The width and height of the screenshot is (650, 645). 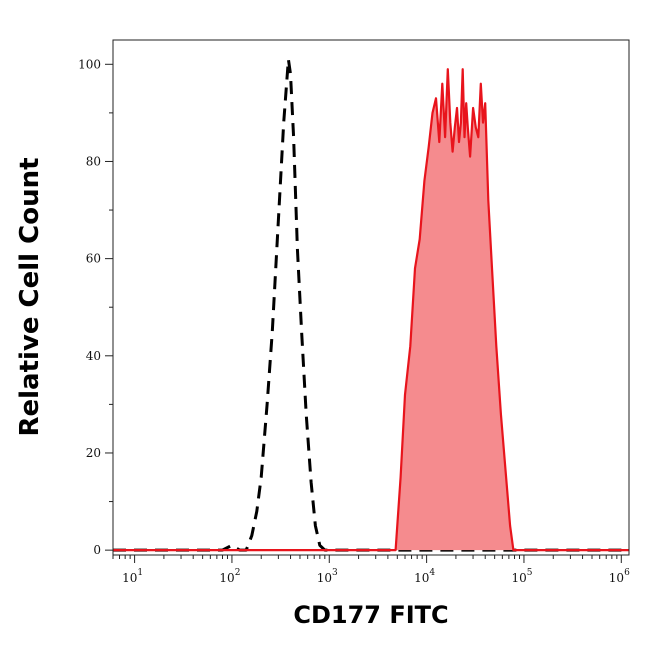 What do you see at coordinates (93, 259) in the screenshot?
I see `y-tick-label: 60` at bounding box center [93, 259].